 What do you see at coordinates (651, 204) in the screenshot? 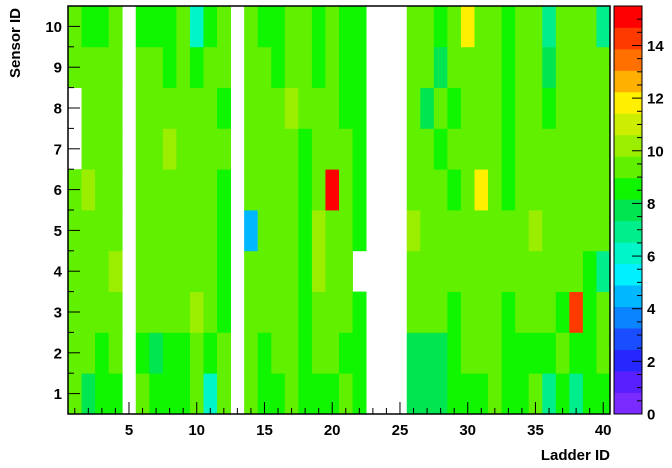
I see `colorbar-tick-label: 8` at bounding box center [651, 204].